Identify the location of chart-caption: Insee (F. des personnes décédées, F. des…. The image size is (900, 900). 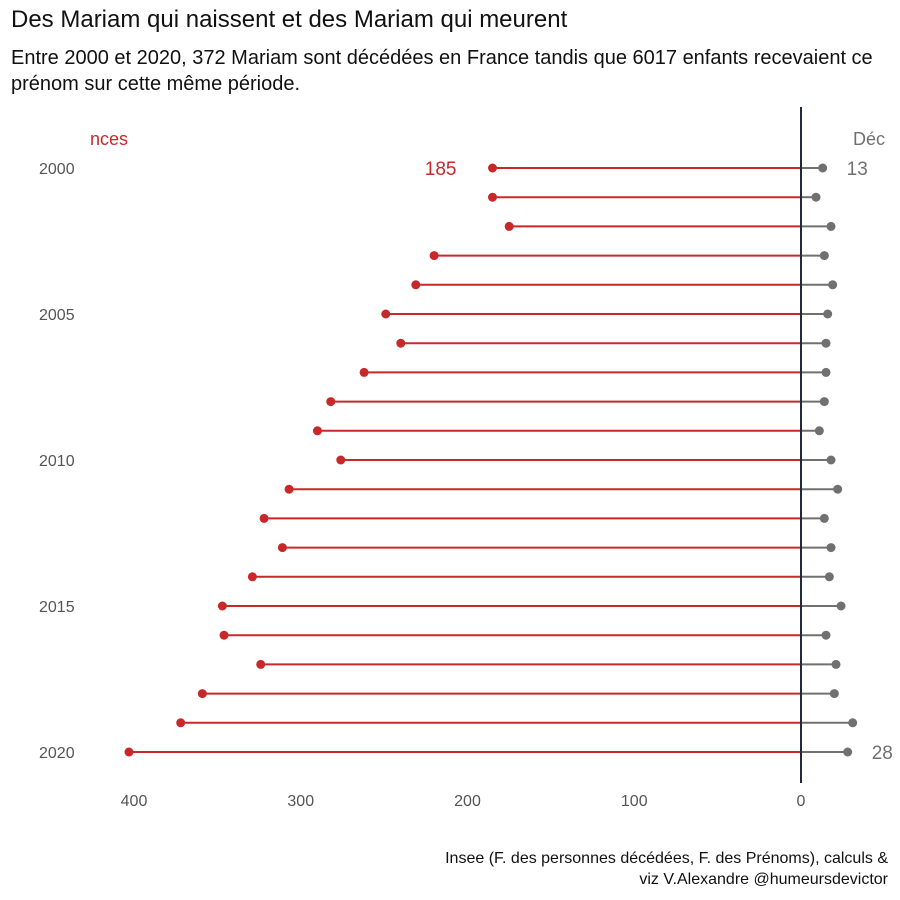
(666, 869).